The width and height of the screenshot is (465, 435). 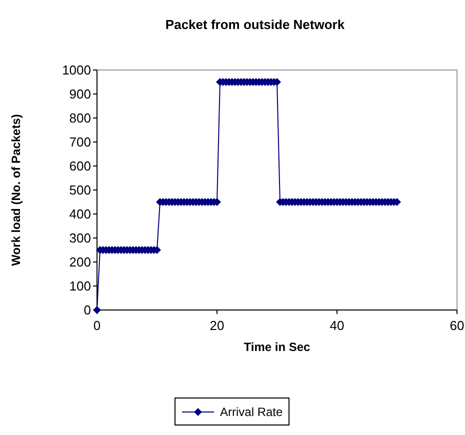 What do you see at coordinates (80, 286) in the screenshot?
I see `y-tick-label: 100` at bounding box center [80, 286].